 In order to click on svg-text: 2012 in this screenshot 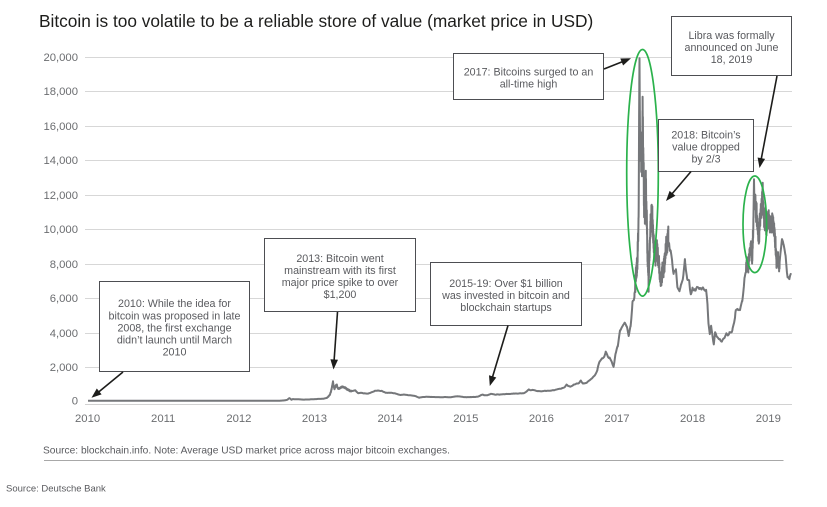, I will do `click(238, 419)`.